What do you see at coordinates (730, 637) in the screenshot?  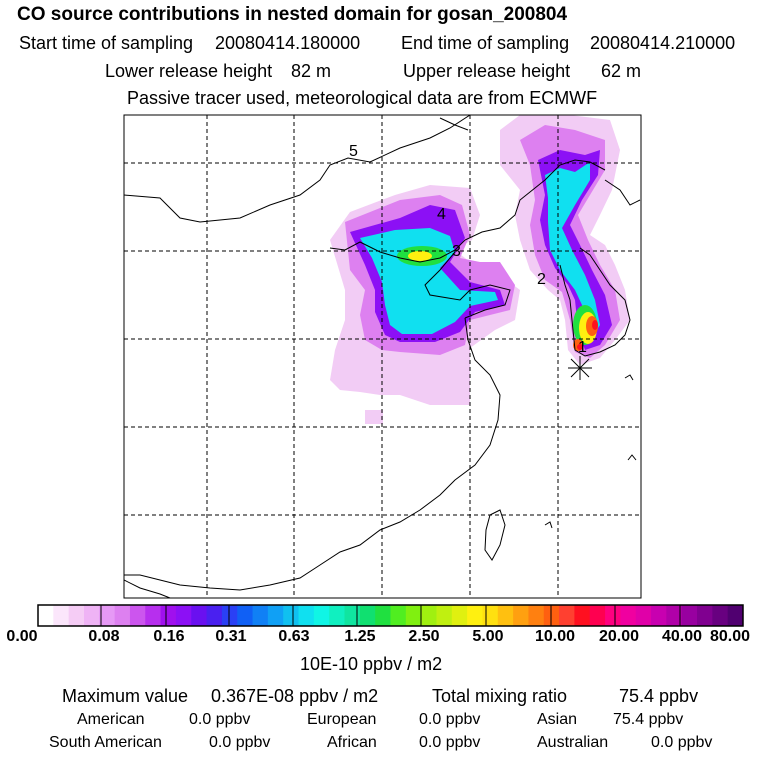 I see `colorbar-label-11: 80.00` at bounding box center [730, 637].